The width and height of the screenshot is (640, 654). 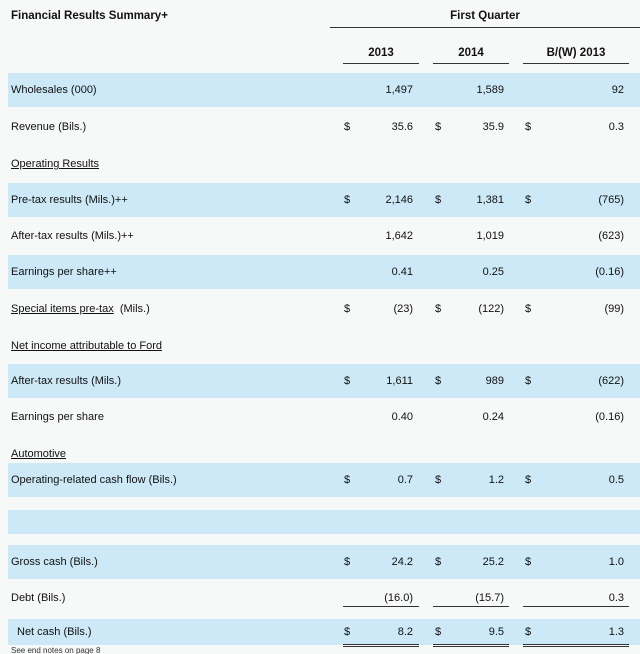 I want to click on value-bw: 0.5, so click(x=616, y=480).